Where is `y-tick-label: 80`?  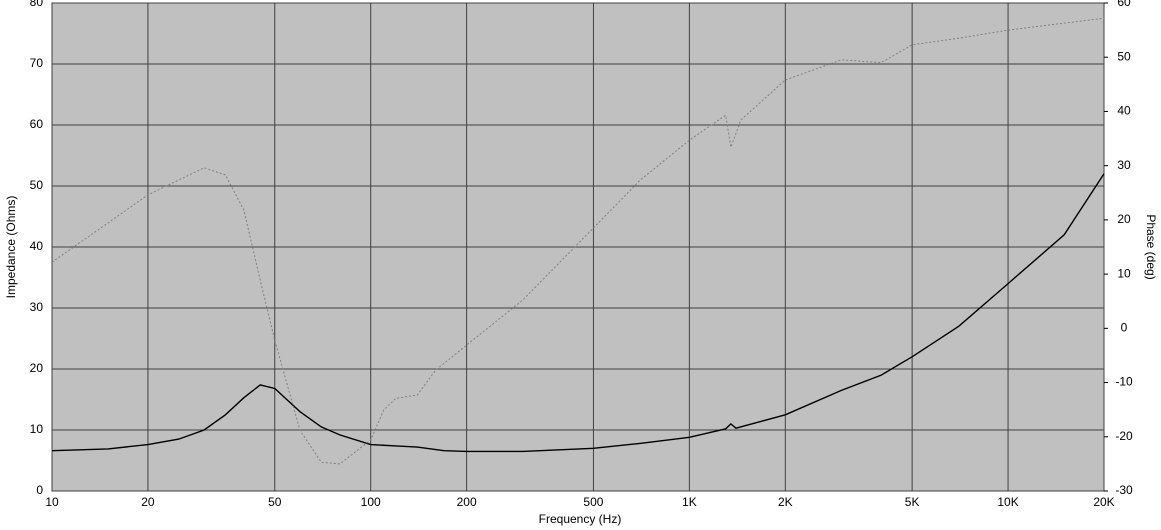
y-tick-label: 80 is located at coordinates (37, 4).